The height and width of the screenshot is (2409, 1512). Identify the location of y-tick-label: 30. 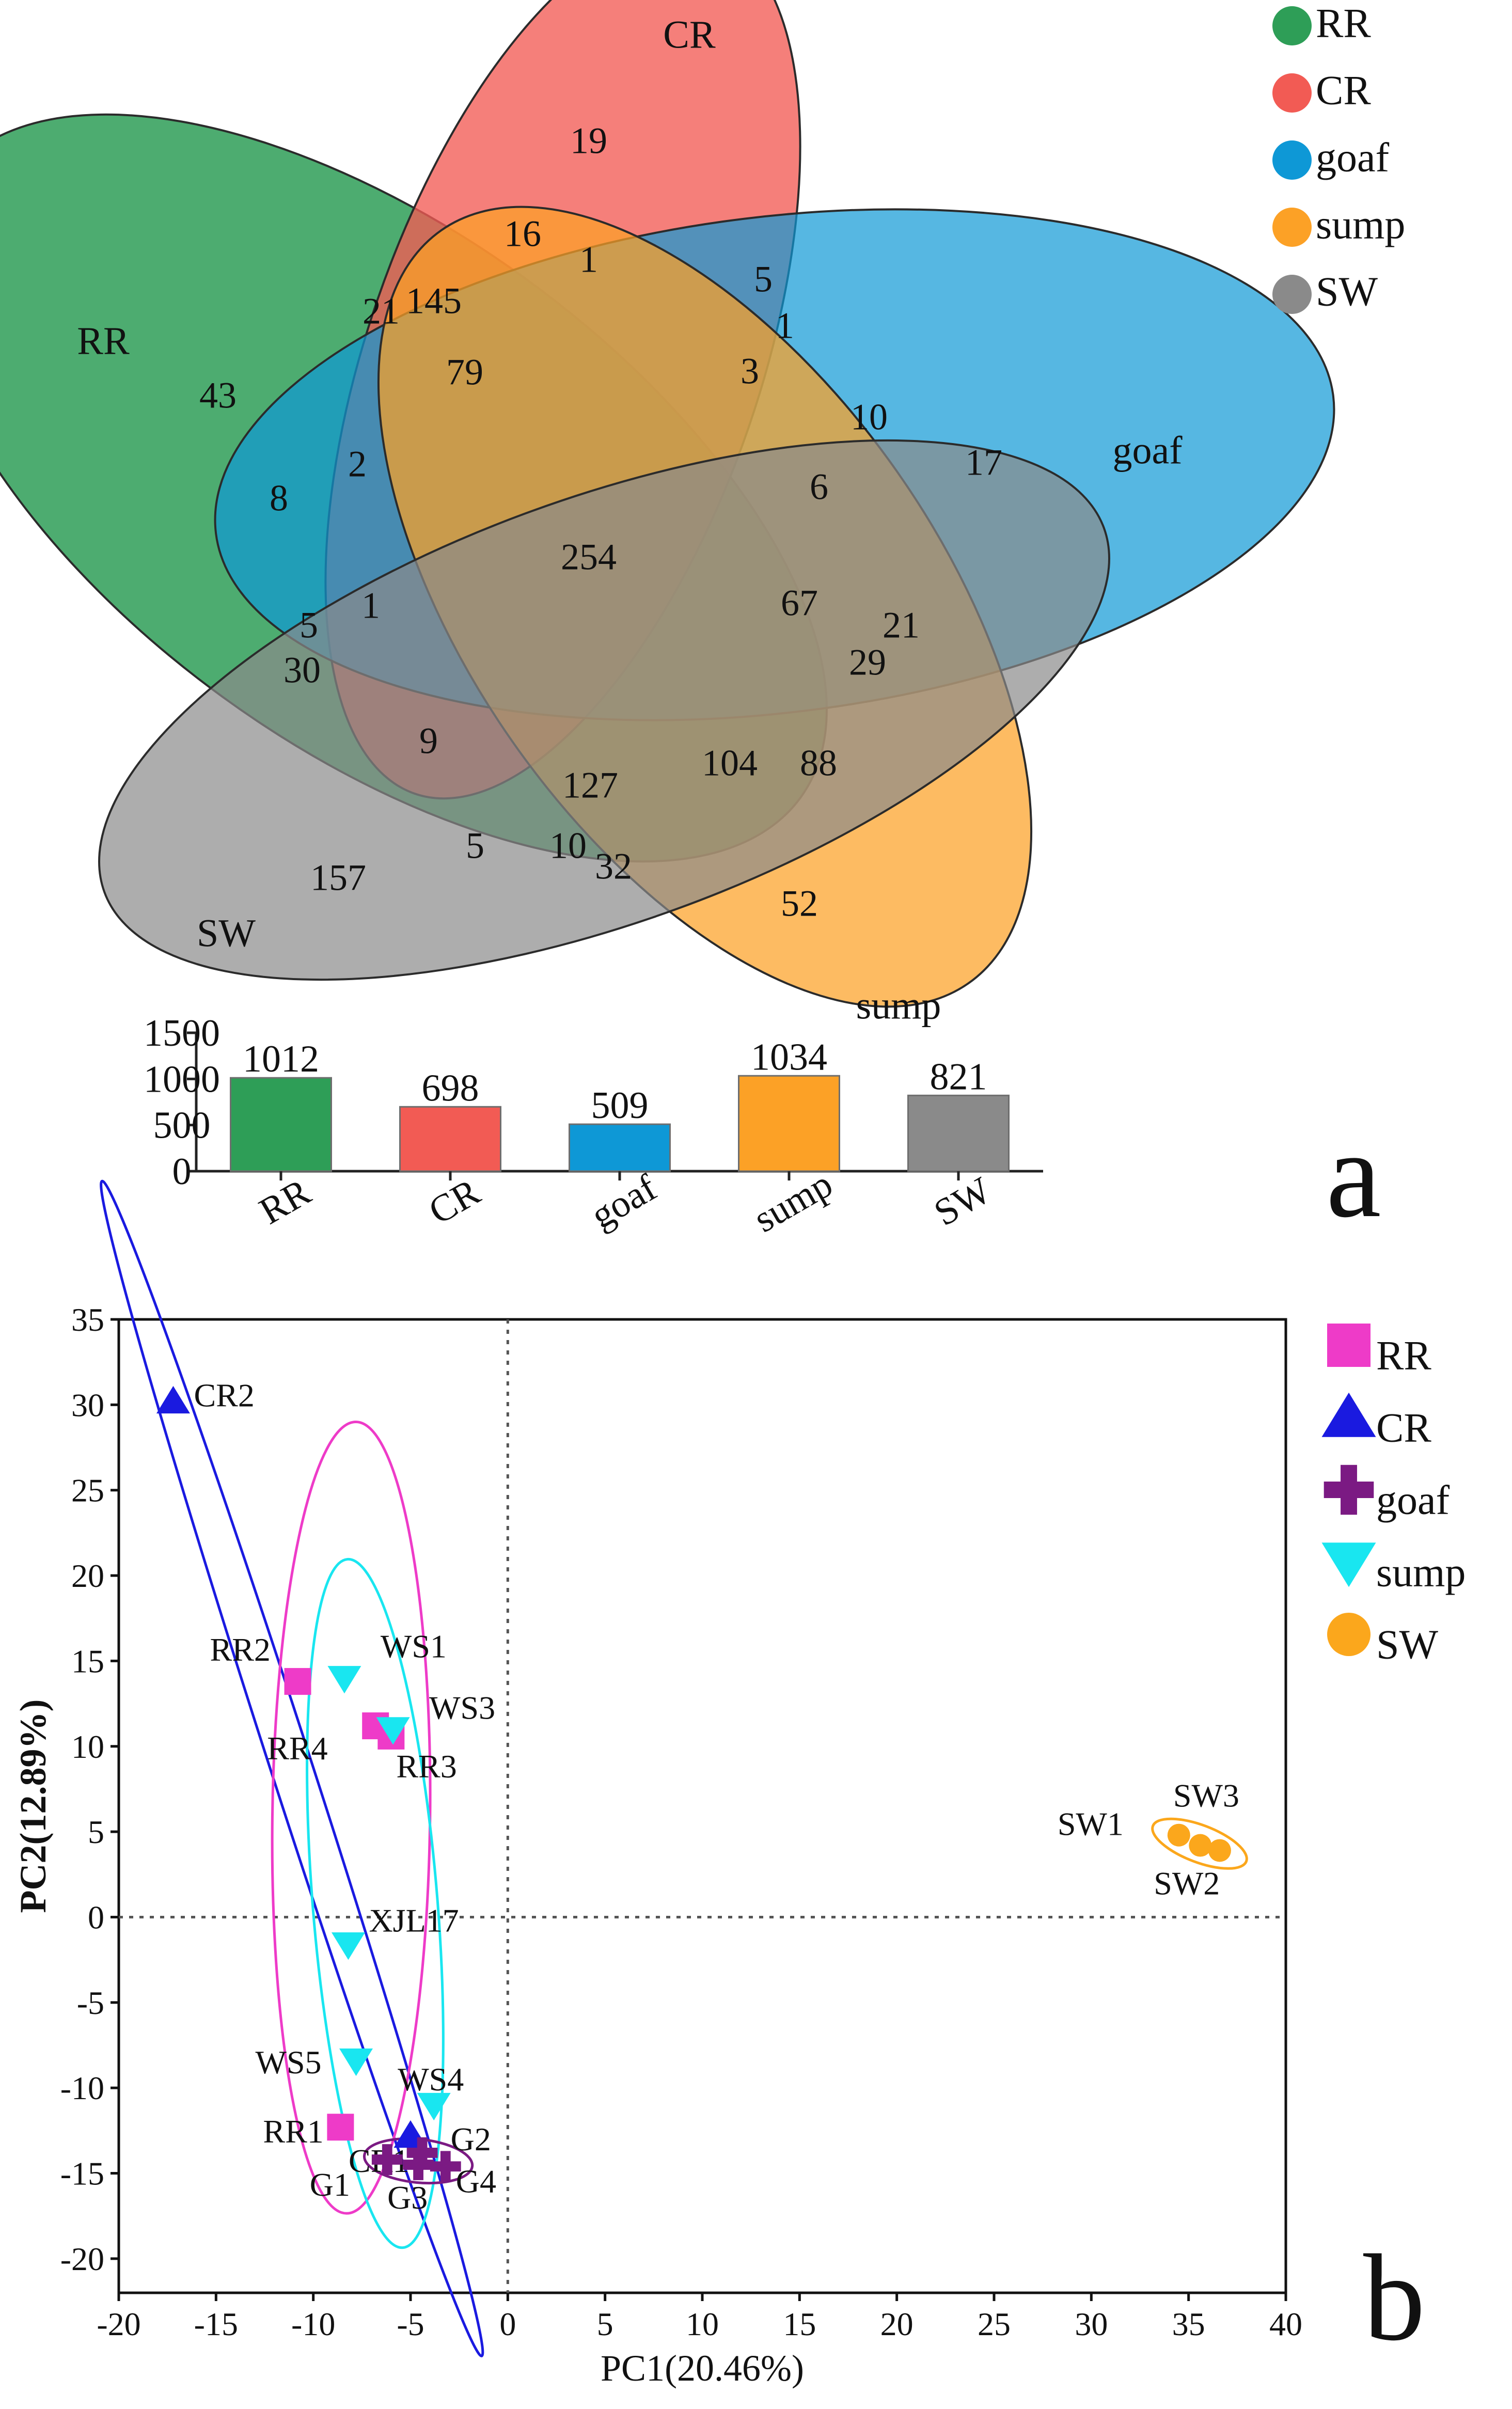
(88, 1405).